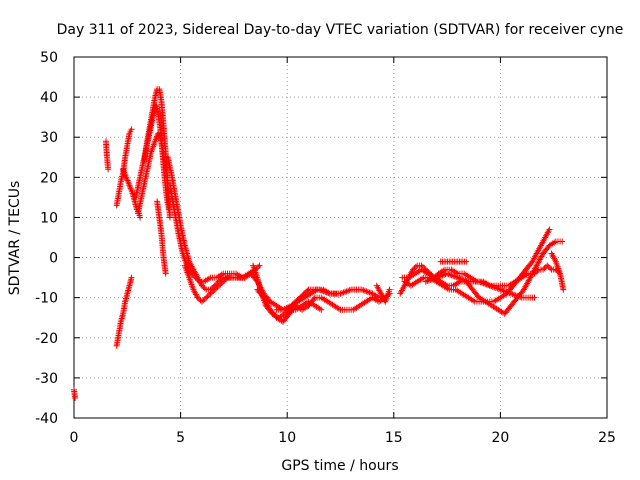  What do you see at coordinates (46, 419) in the screenshot?
I see `y-tick-label: -40` at bounding box center [46, 419].